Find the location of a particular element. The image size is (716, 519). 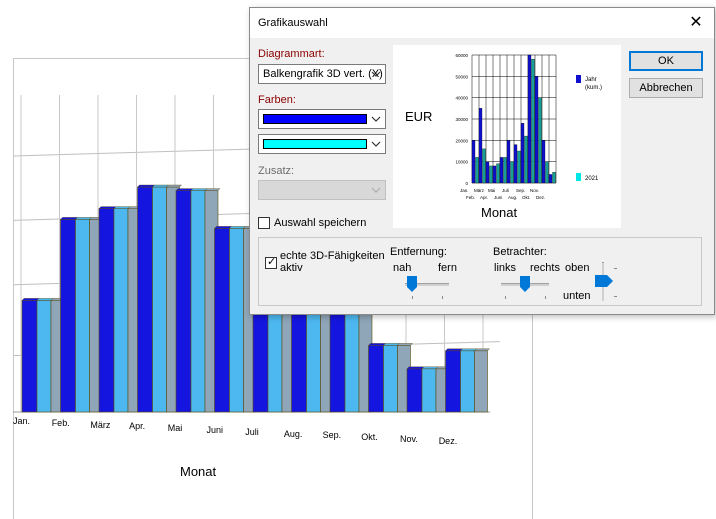

diagrammart-select: Balkengrafik 3D vert. (X) is located at coordinates (322, 74).